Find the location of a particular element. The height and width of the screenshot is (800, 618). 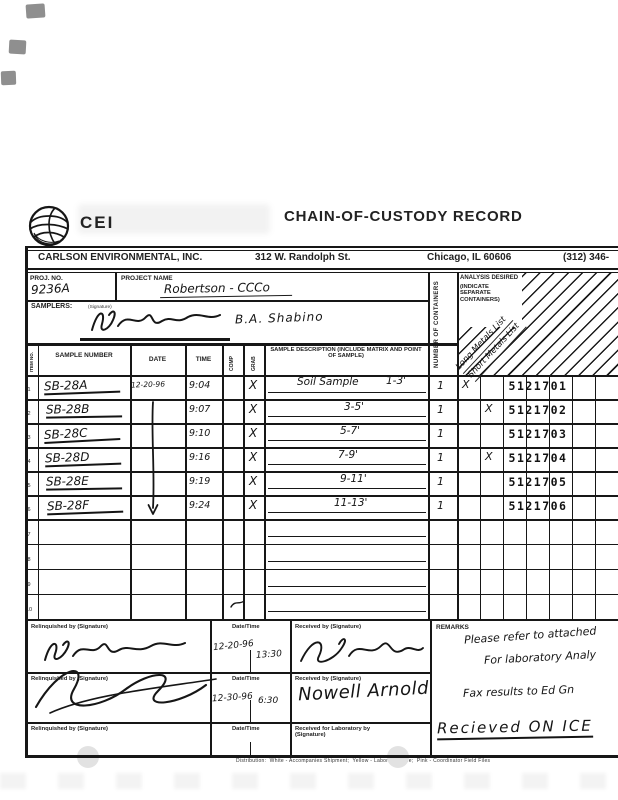

remark-line-1: Please refer to attached is located at coordinates (530, 635).